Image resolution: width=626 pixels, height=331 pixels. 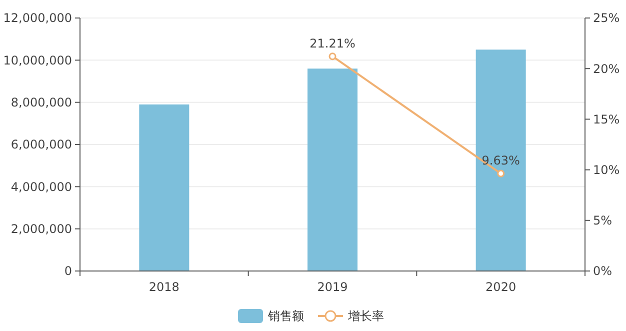 What do you see at coordinates (606, 69) in the screenshot?
I see `y2-tick-label: 20%` at bounding box center [606, 69].